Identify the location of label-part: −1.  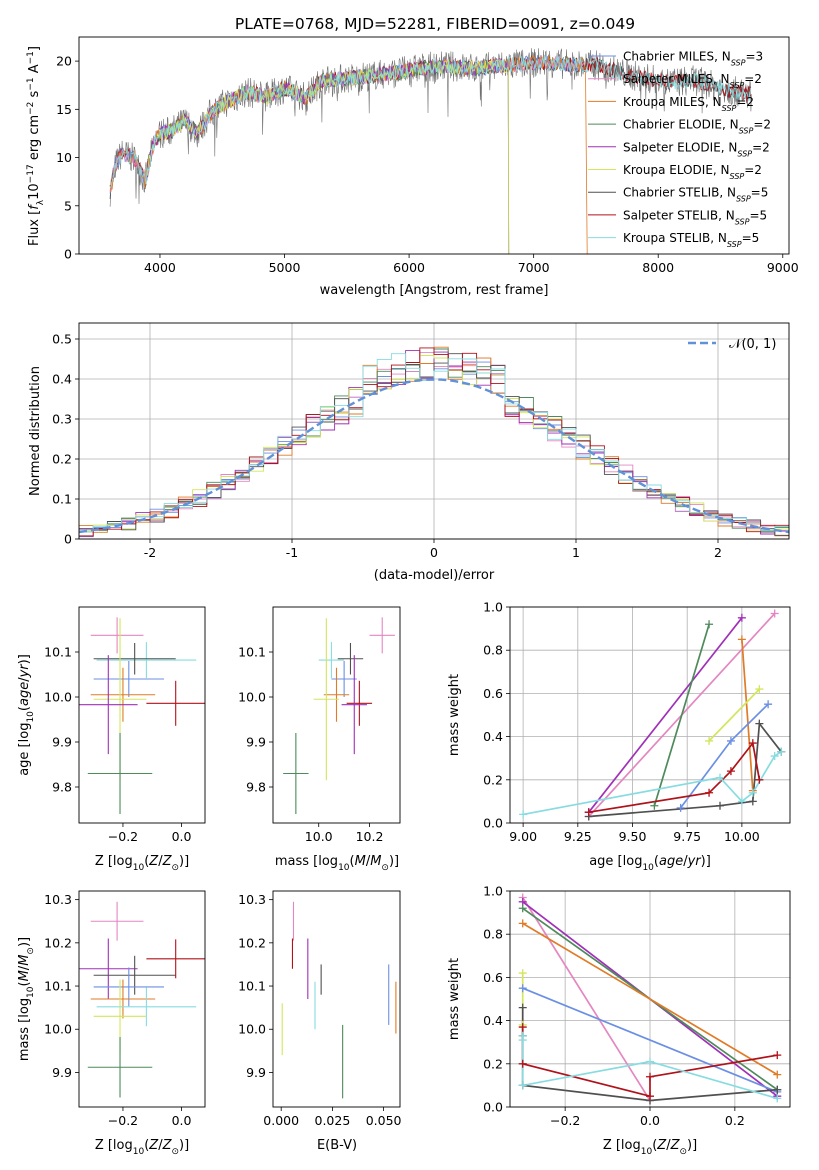
(31, 57).